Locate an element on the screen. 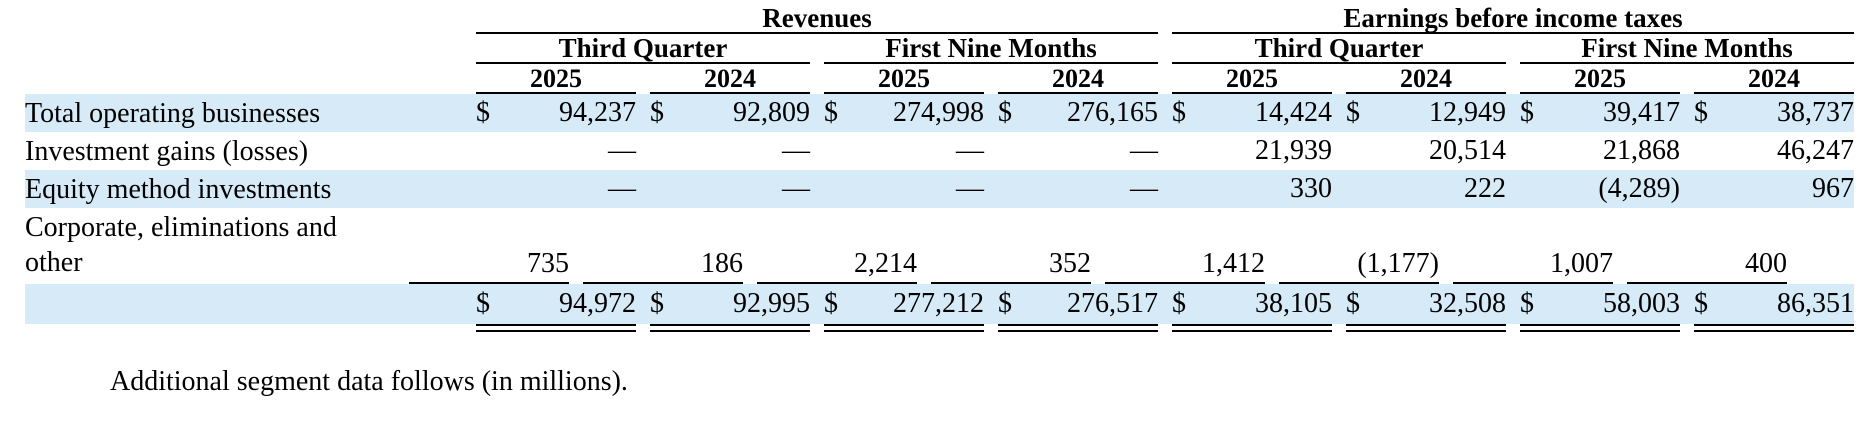 This screenshot has width=1866, height=428. total-cell: $86,351 is located at coordinates (1774, 304).